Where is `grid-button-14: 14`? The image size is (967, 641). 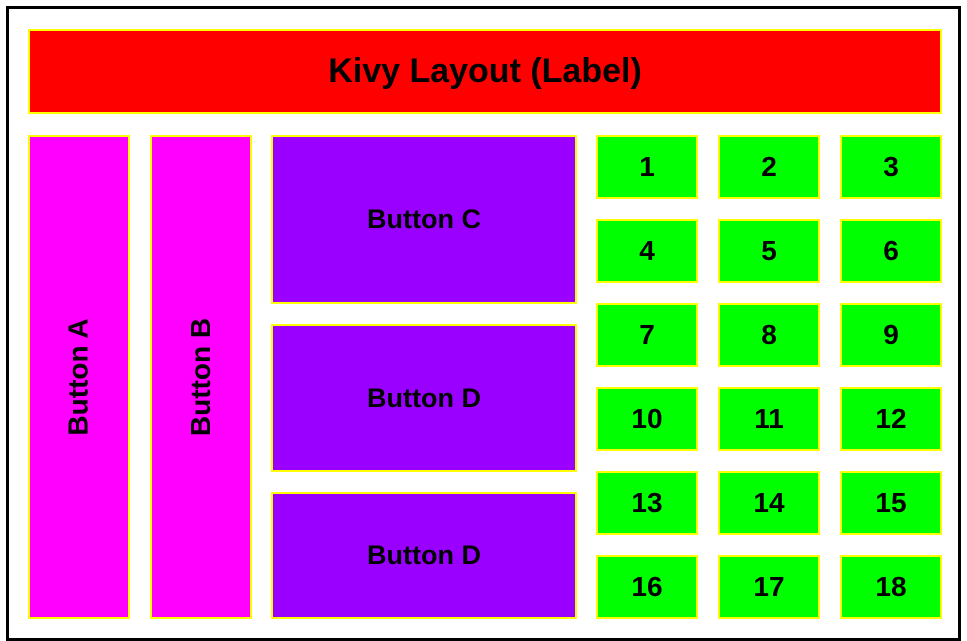 grid-button-14: 14 is located at coordinates (769, 503).